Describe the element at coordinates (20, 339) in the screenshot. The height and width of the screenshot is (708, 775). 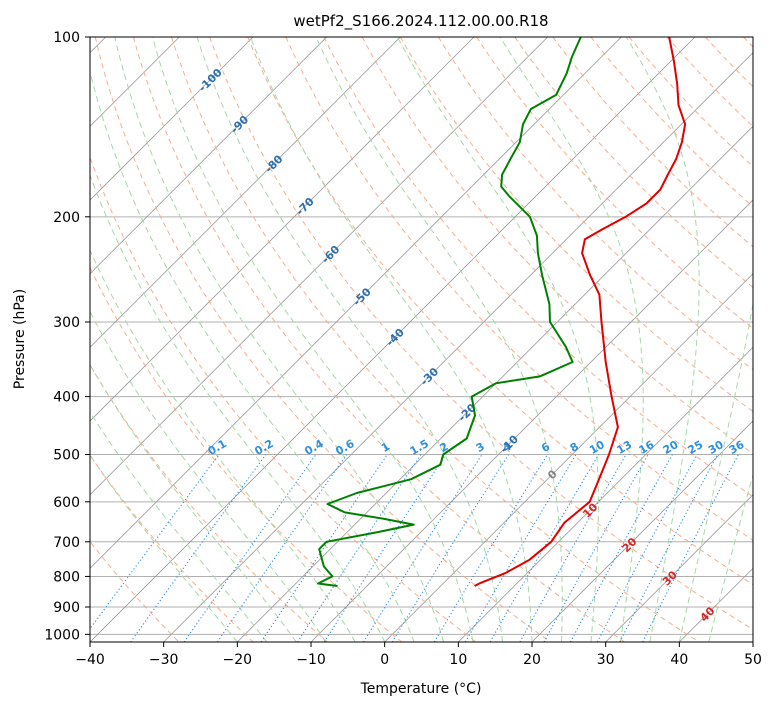
I see `y-axis-label: Pressure (hPa)` at that location.